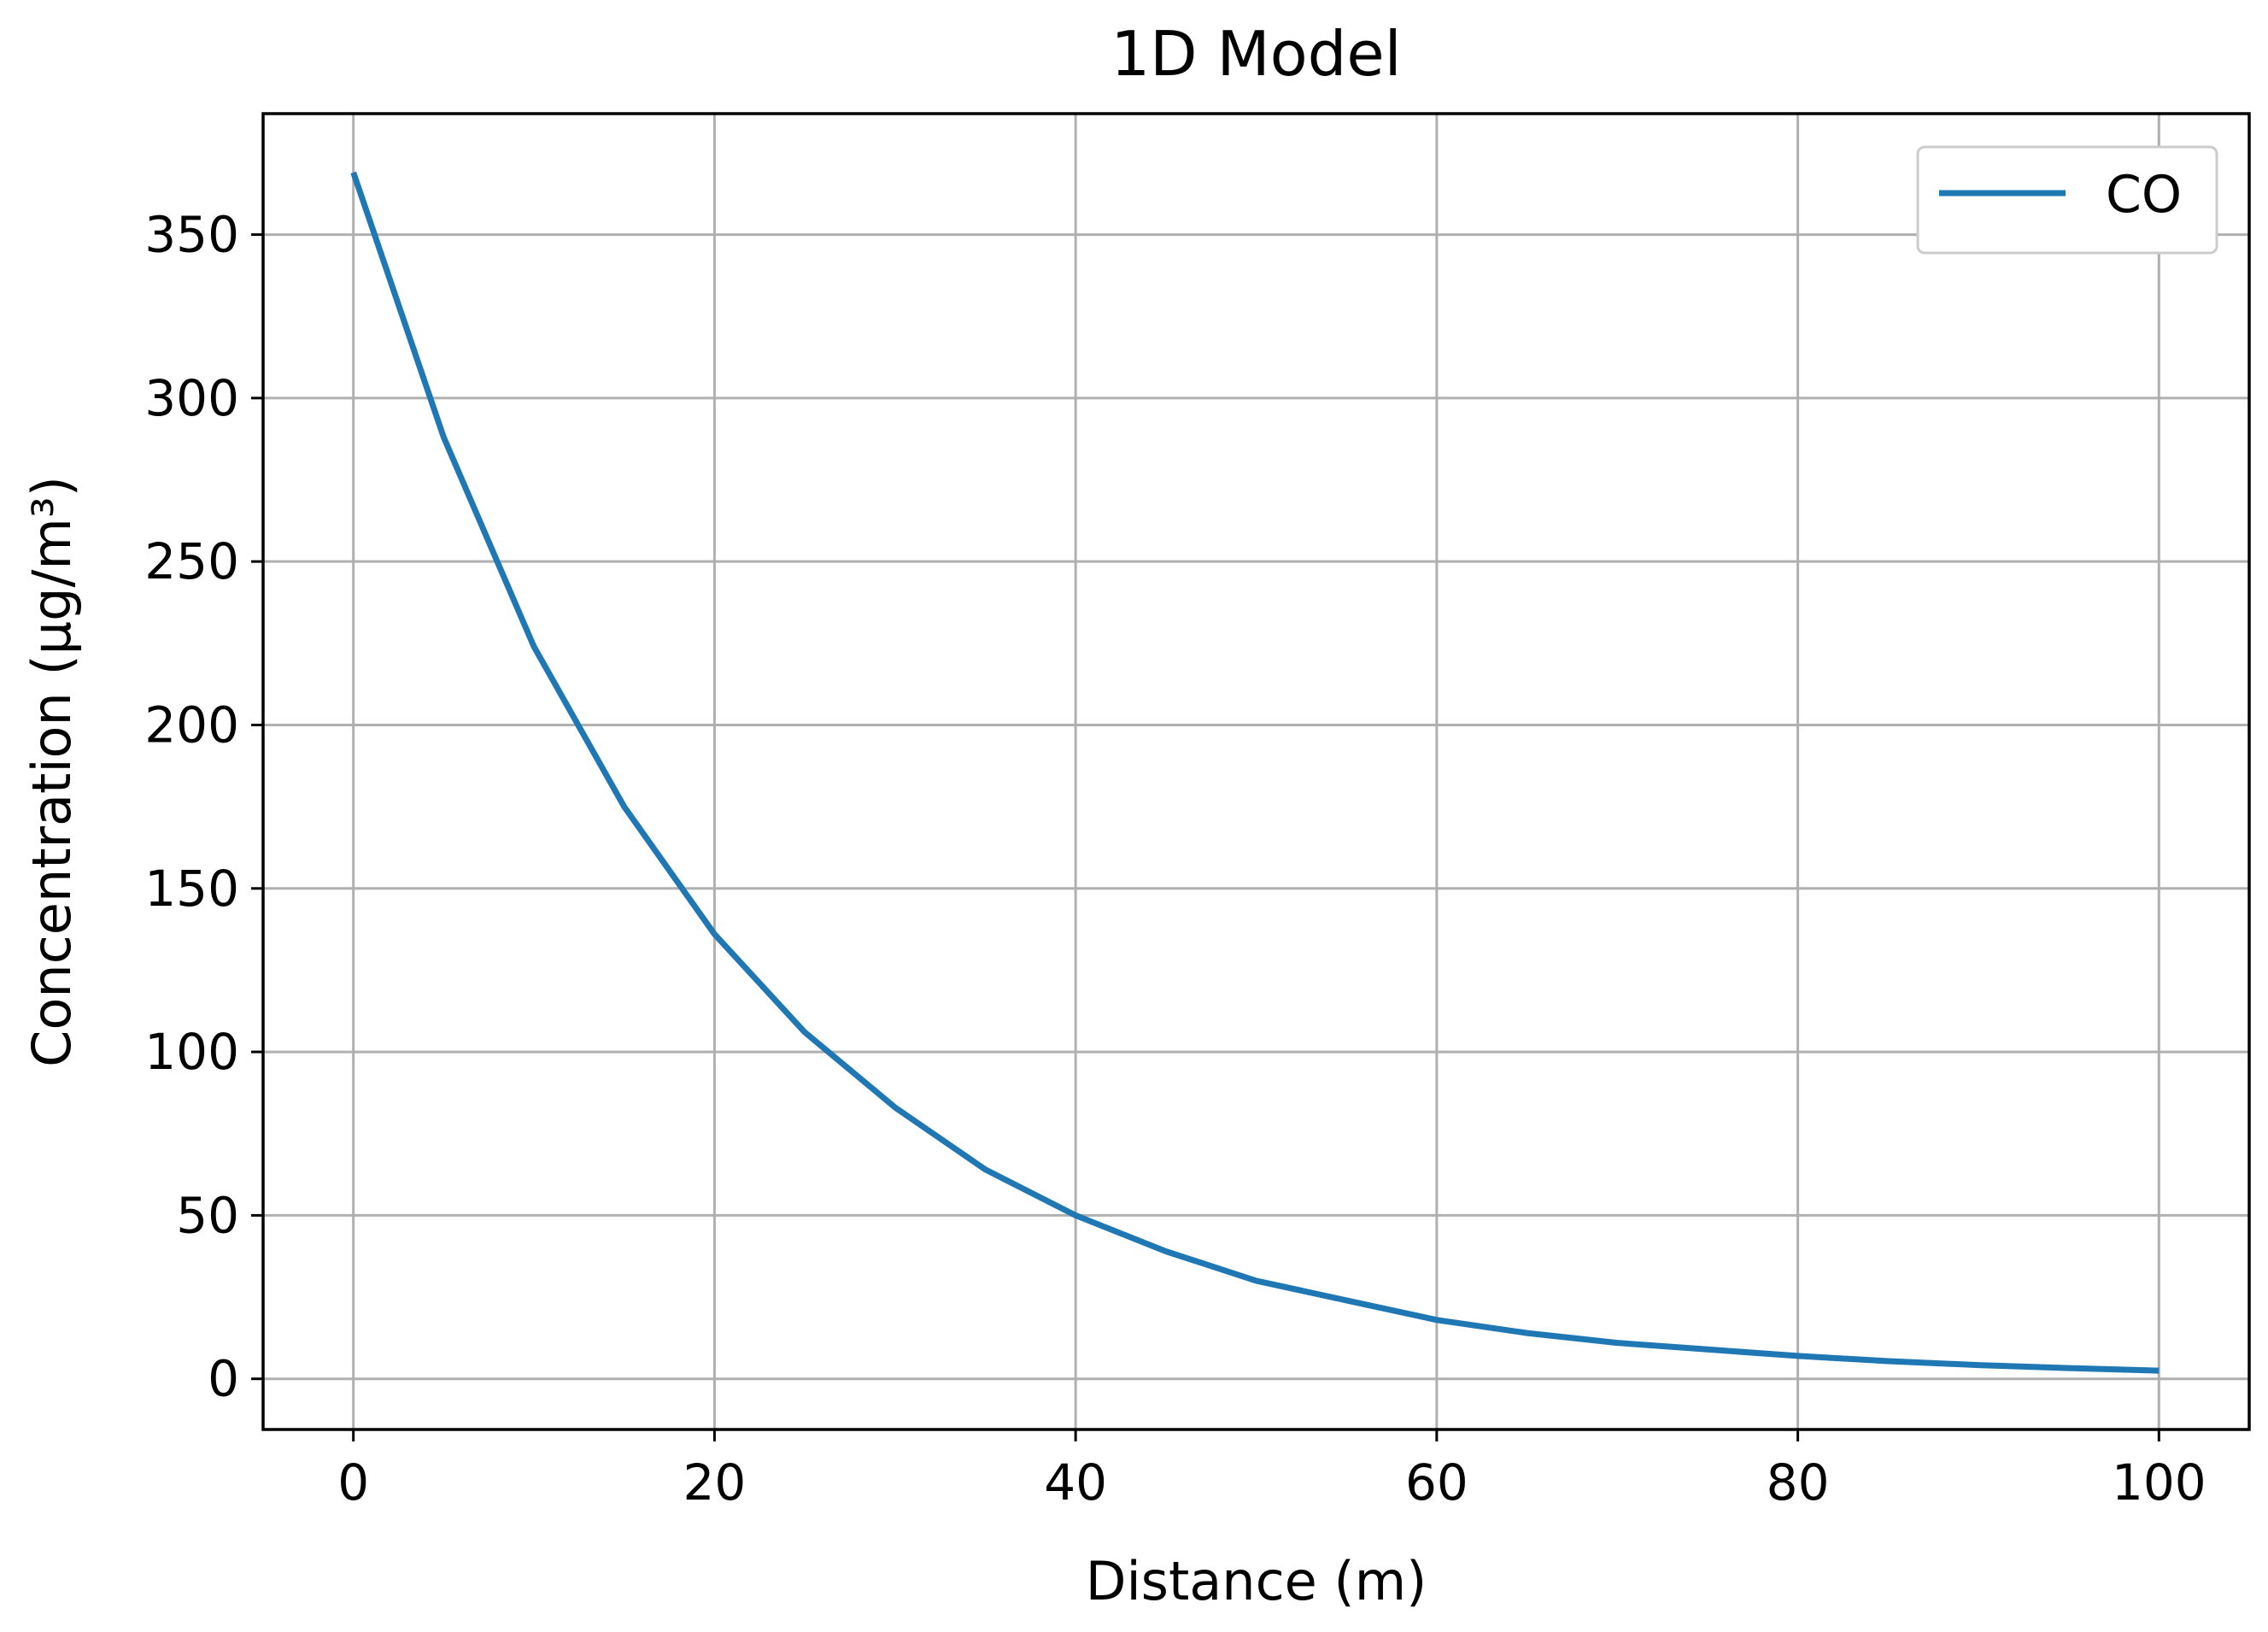  I want to click on x-tick-label: 100, so click(2159, 1483).